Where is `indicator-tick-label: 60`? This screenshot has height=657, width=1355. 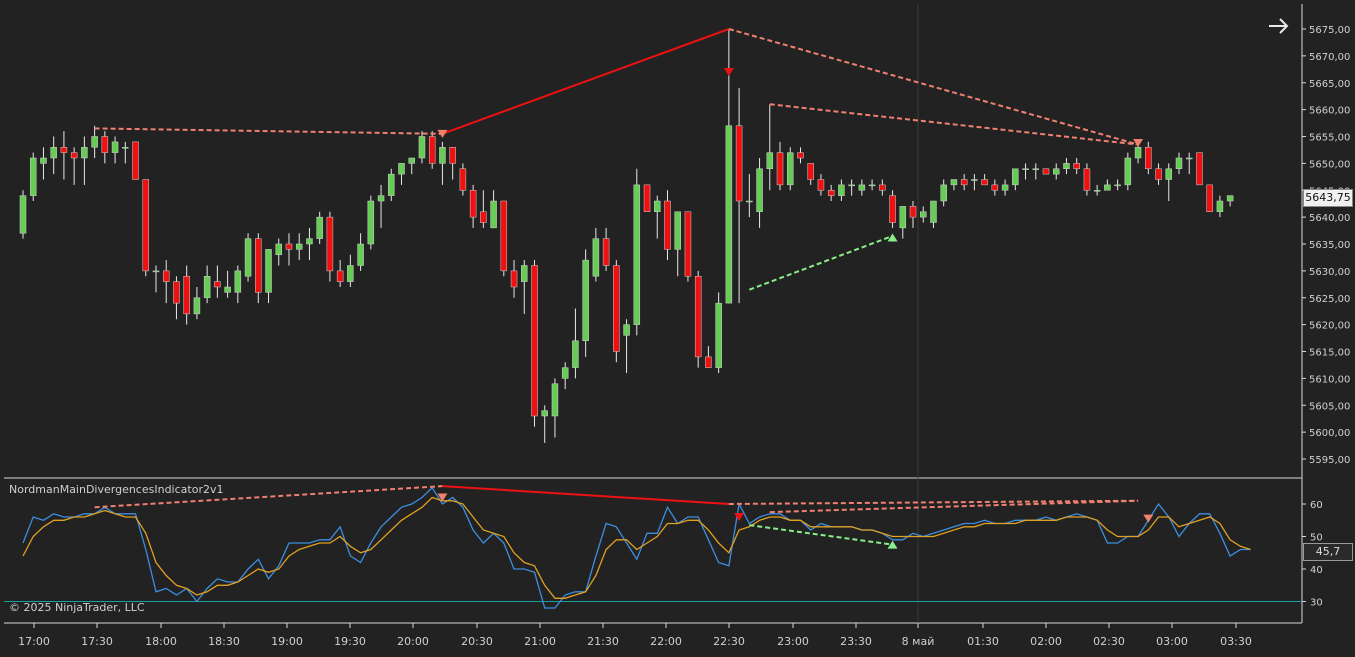 indicator-tick-label: 60 is located at coordinates (1316, 505).